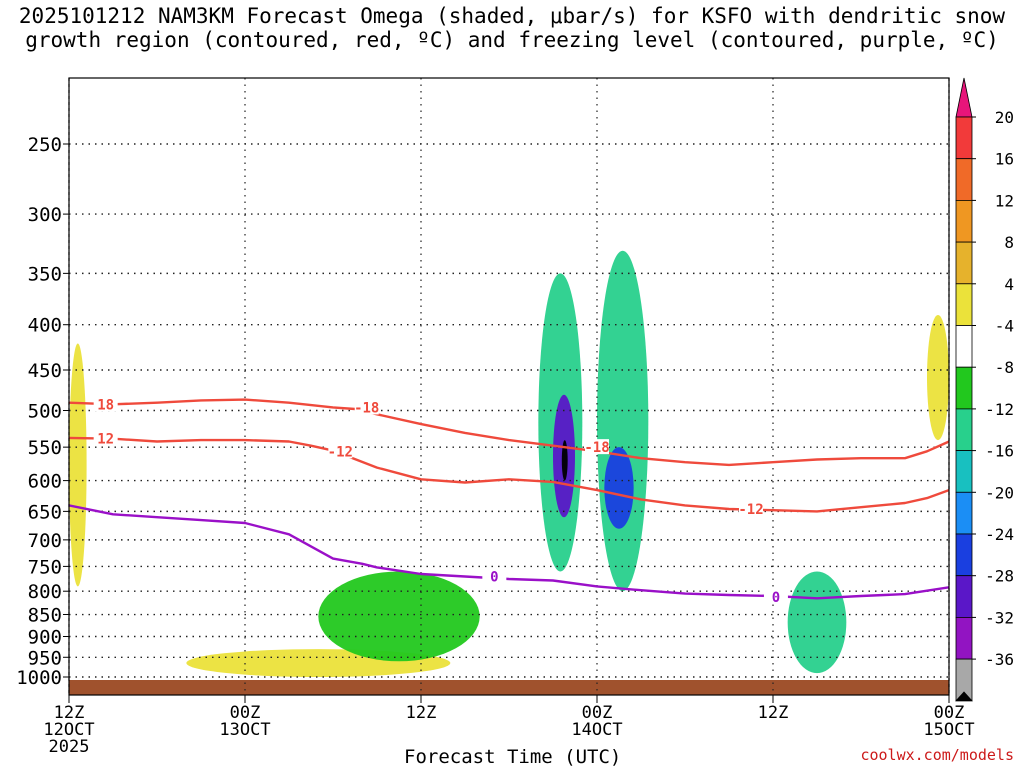 This screenshot has height=768, width=1024. I want to click on x-tick-label-0-1: 12OCT, so click(68, 730).